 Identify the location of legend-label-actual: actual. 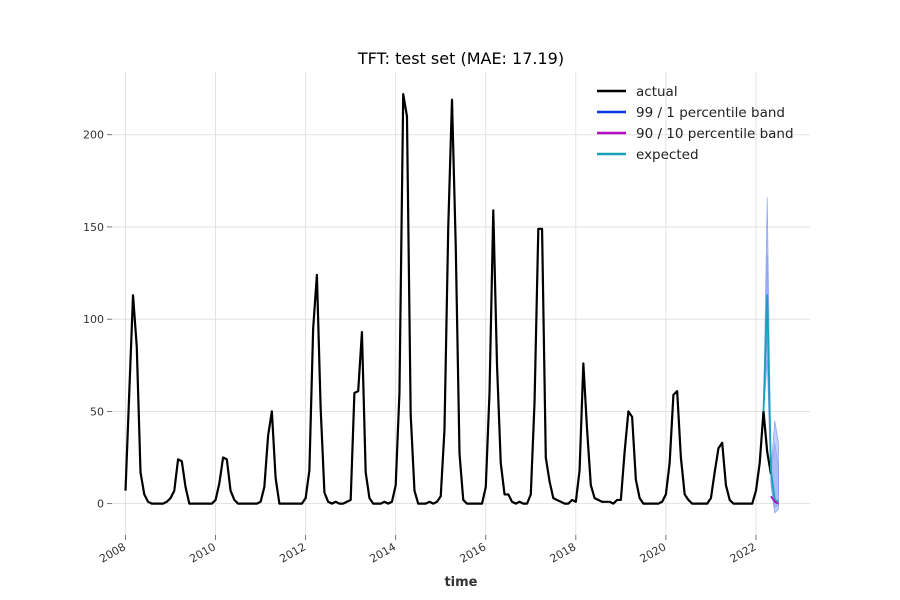
(657, 92).